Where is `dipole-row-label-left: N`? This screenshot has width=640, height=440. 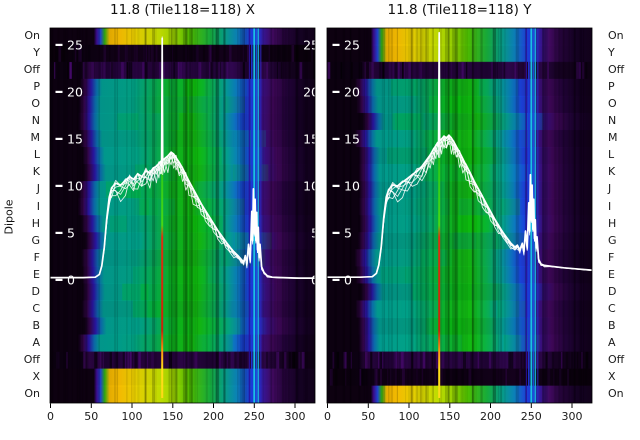
dipole-row-label-left: N is located at coordinates (35, 121).